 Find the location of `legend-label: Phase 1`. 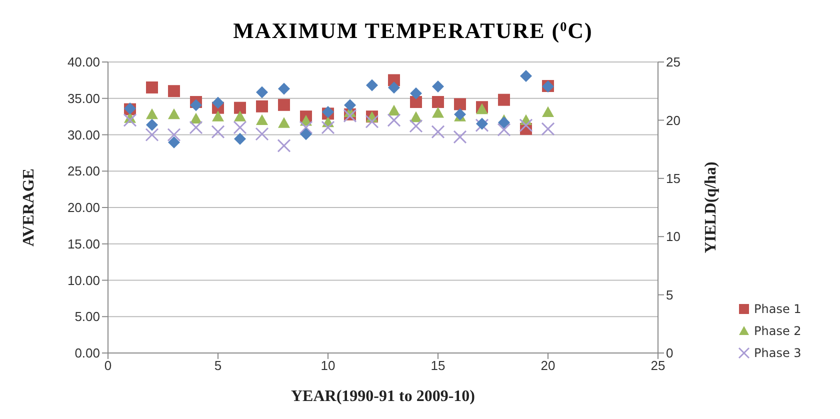

legend-label: Phase 1 is located at coordinates (778, 309).